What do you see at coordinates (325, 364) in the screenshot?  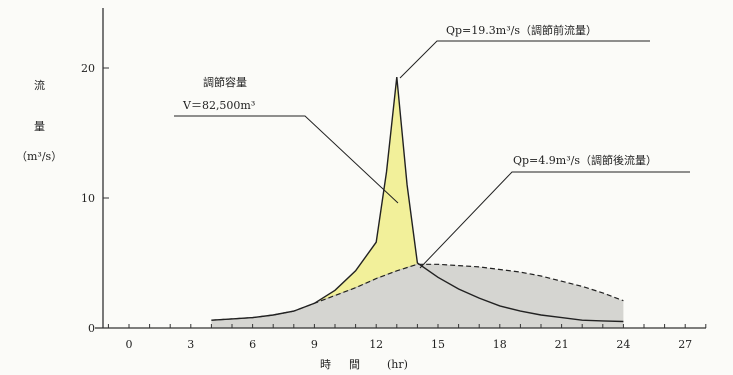 I see `x-axis-label-1: 時` at bounding box center [325, 364].